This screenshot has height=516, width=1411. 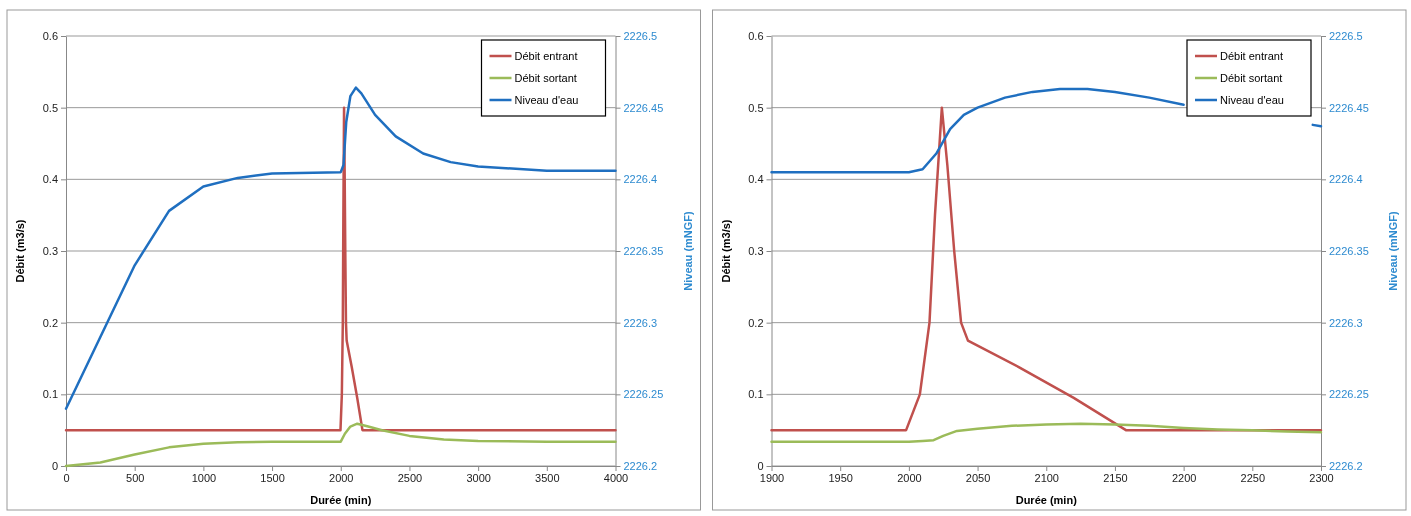 I want to click on x-tick-label: 2250, so click(x=1253, y=477).